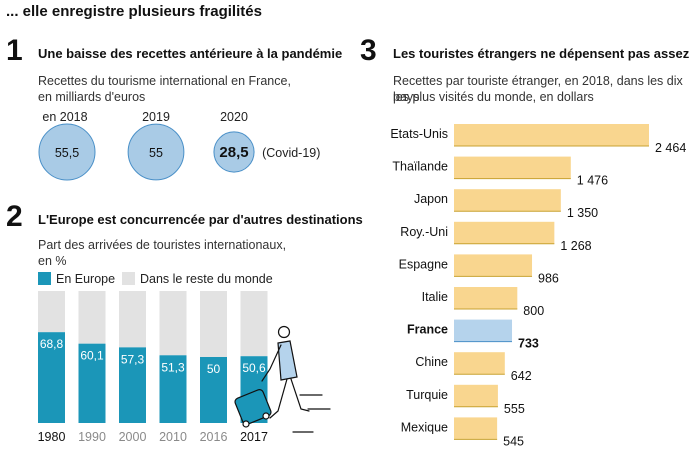 This screenshot has width=700, height=452. Describe the element at coordinates (528, 344) in the screenshot. I see `country-value-label: 733` at that location.